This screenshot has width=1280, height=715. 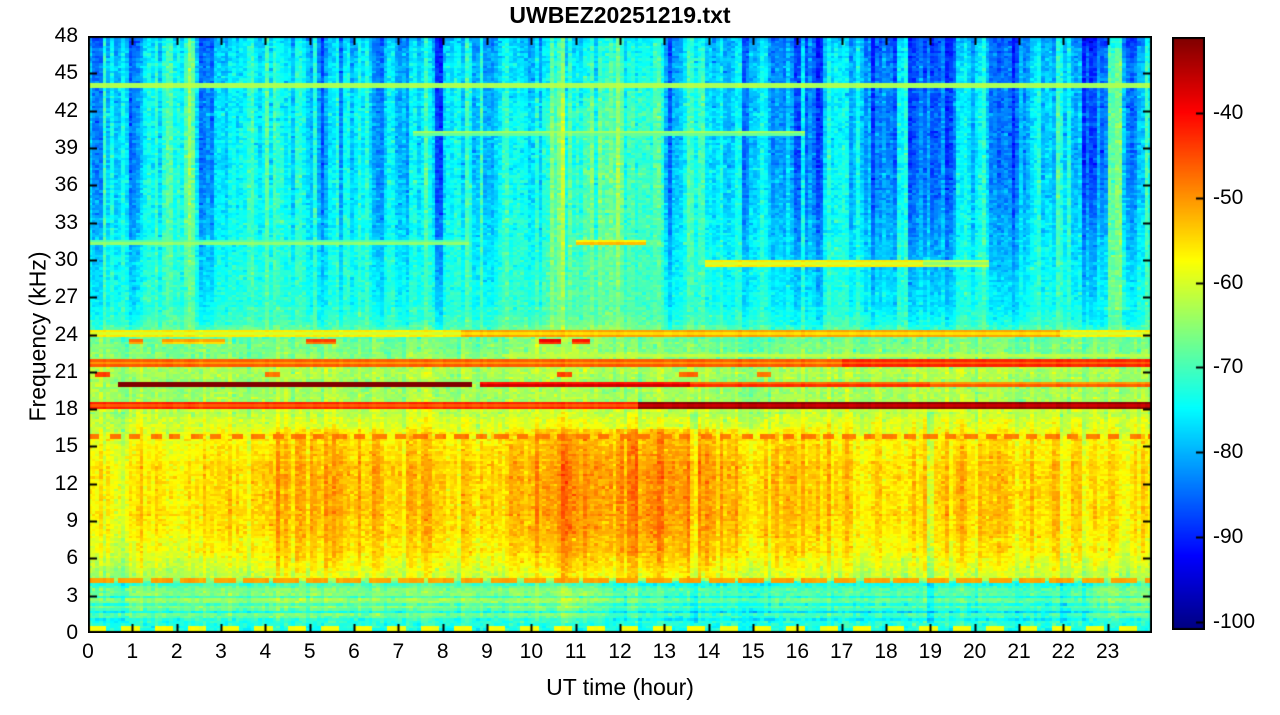 What do you see at coordinates (930, 651) in the screenshot?
I see `x-tick-label: 19` at bounding box center [930, 651].